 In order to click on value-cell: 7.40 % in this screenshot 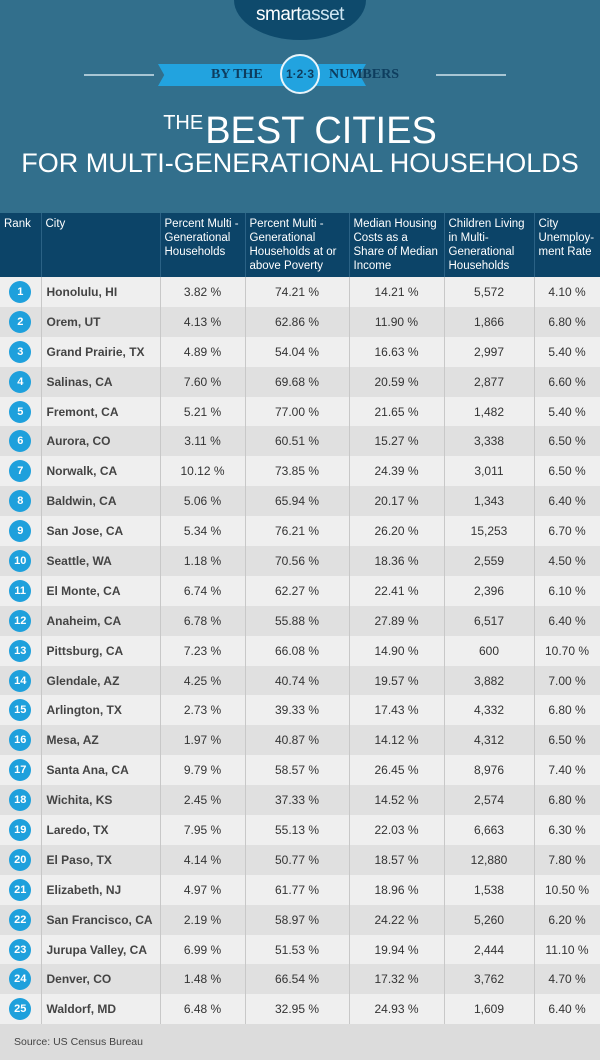, I will do `click(567, 770)`.